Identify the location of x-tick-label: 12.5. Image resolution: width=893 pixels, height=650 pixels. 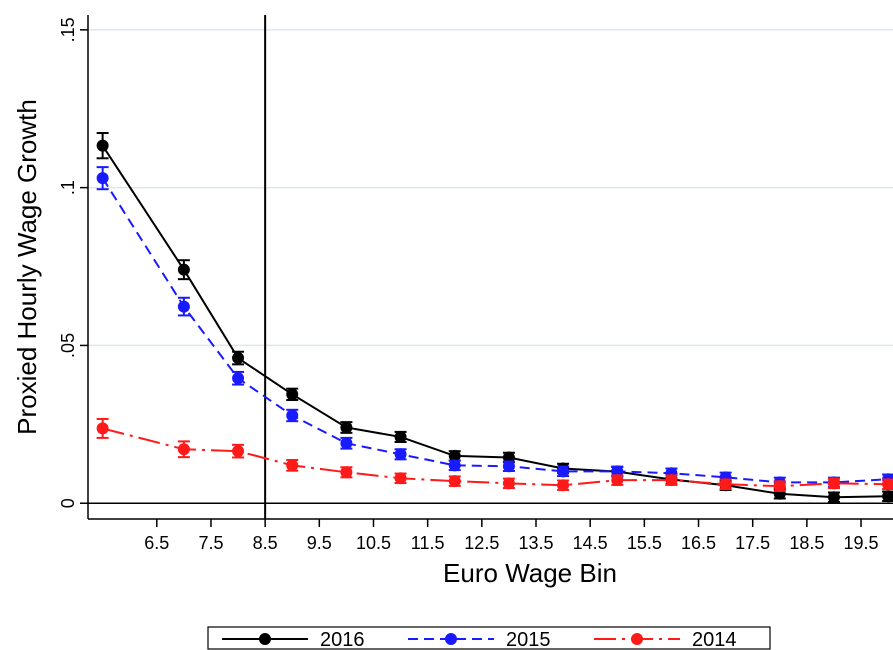
(481, 543).